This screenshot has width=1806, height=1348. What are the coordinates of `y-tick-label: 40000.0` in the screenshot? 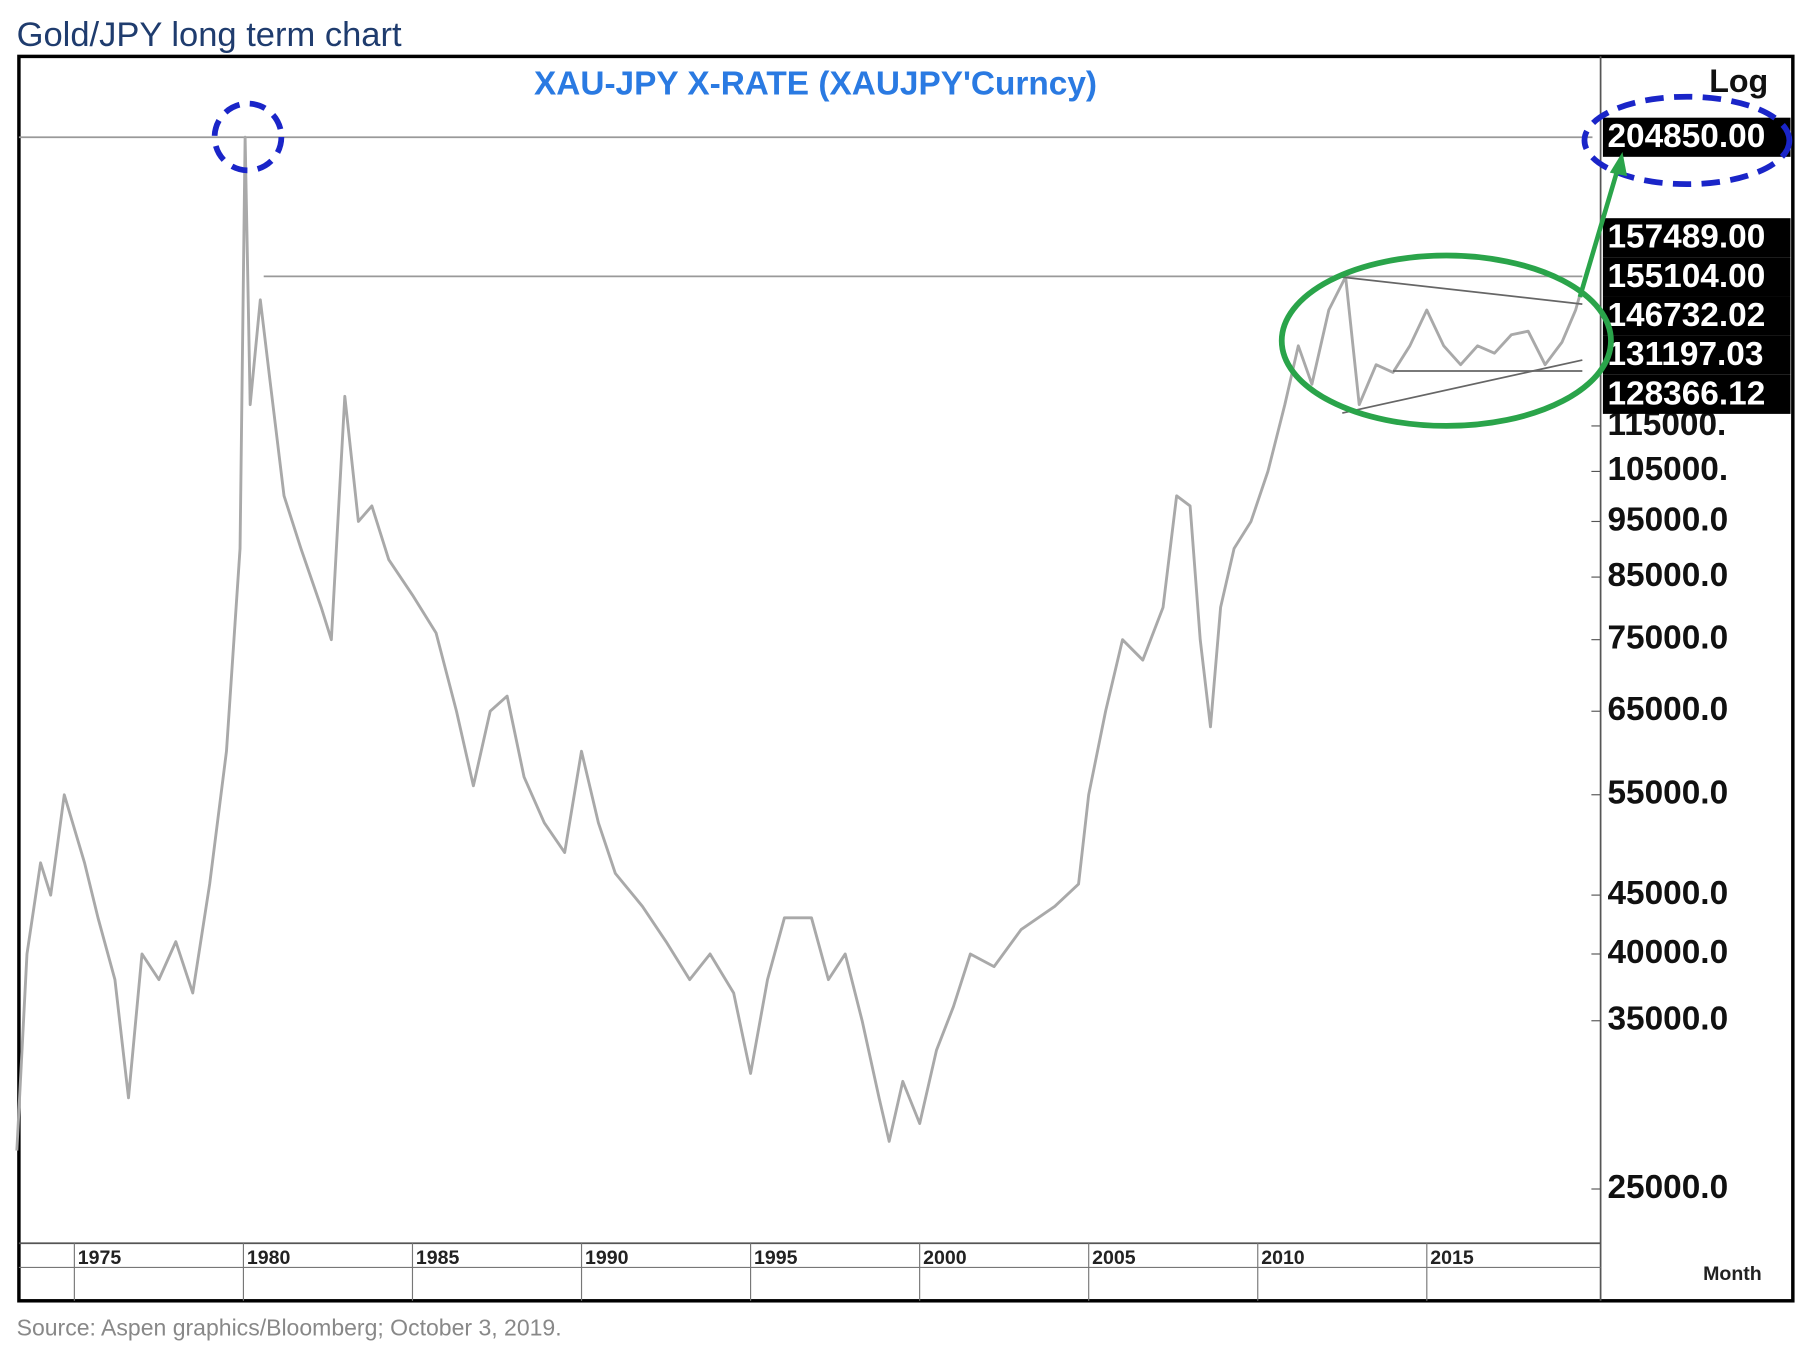 It's located at (1668, 952).